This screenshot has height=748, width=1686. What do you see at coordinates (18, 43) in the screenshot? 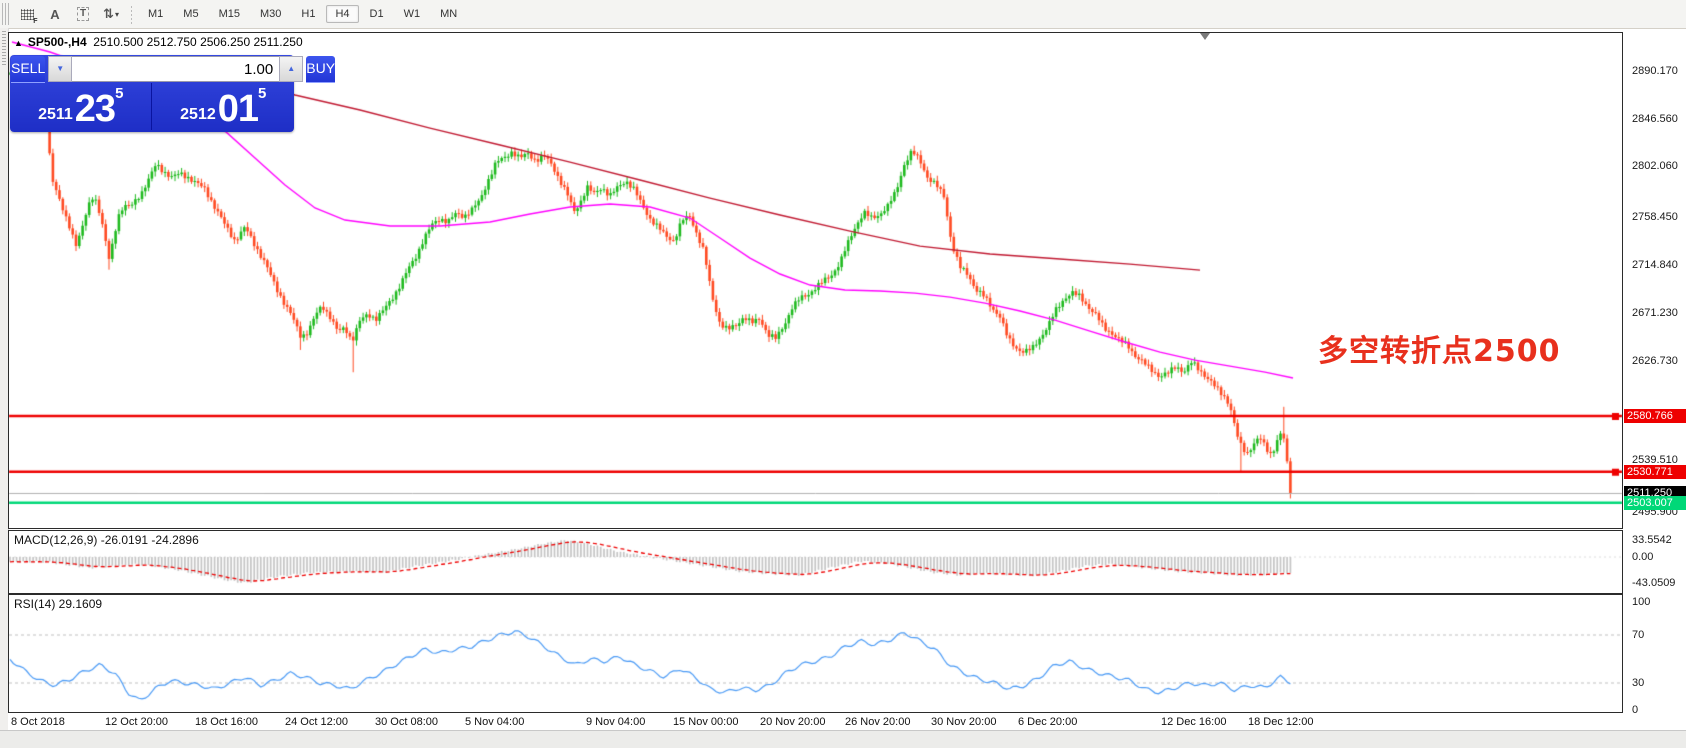
I see `collapse-panel-icon: ▲` at bounding box center [18, 43].